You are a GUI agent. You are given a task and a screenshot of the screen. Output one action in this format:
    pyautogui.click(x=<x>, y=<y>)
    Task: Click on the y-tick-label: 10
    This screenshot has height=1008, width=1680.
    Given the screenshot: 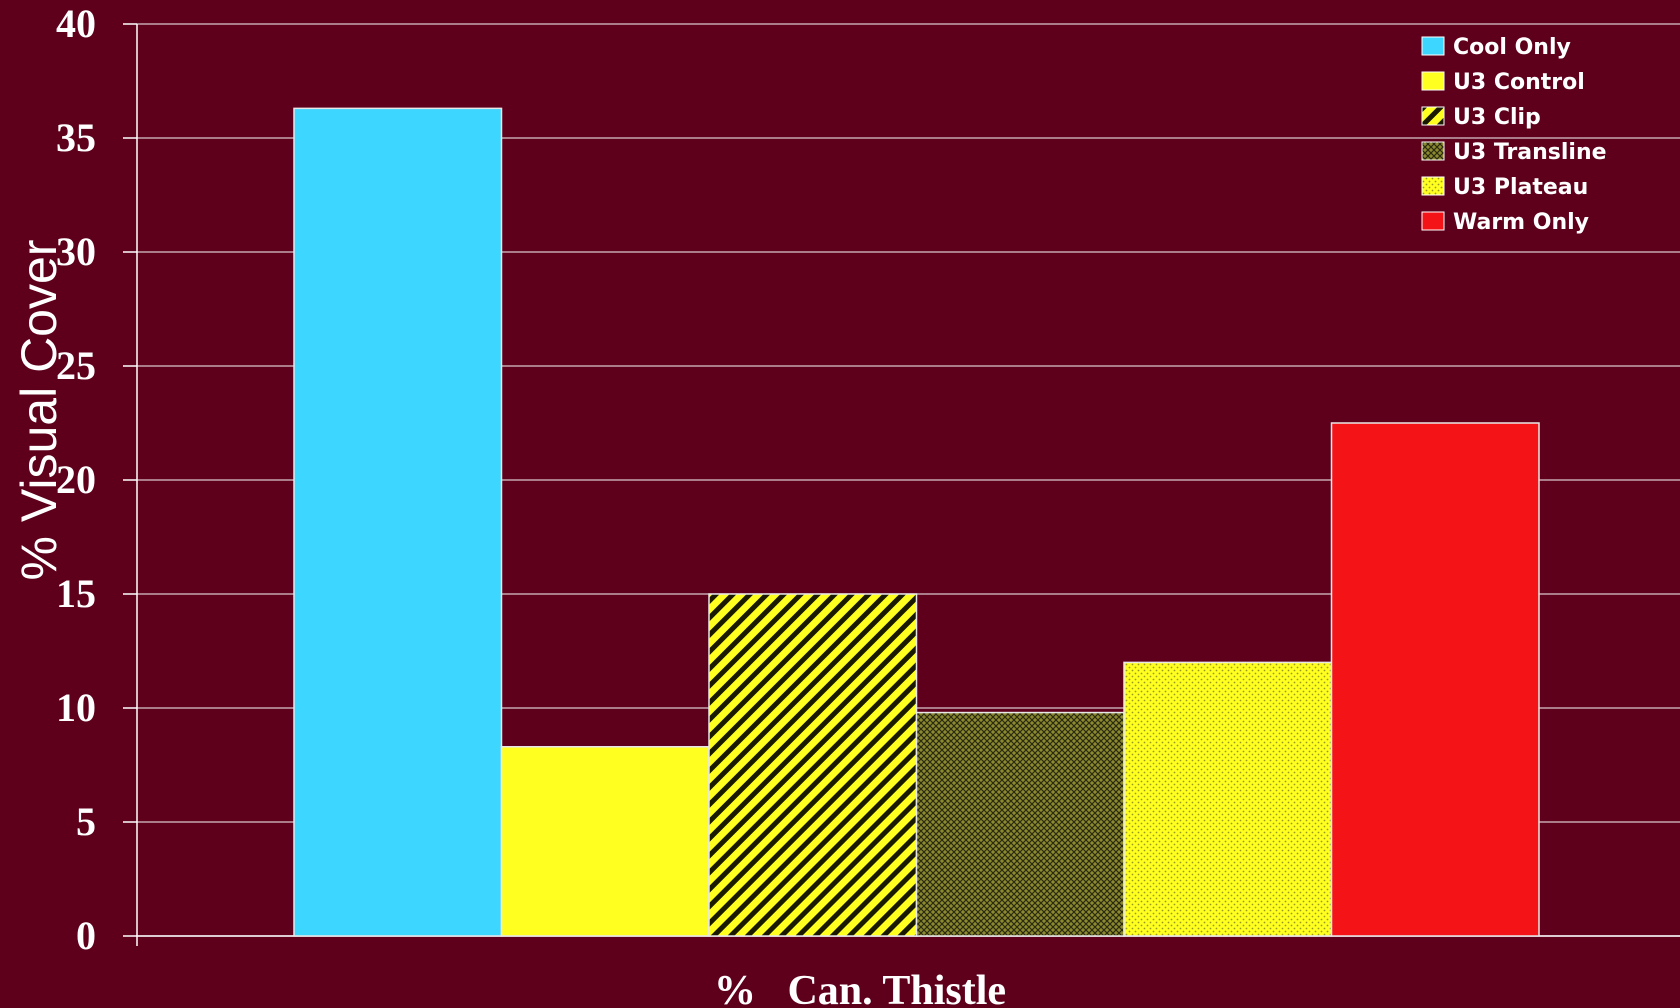 What is the action you would take?
    pyautogui.click(x=76, y=707)
    